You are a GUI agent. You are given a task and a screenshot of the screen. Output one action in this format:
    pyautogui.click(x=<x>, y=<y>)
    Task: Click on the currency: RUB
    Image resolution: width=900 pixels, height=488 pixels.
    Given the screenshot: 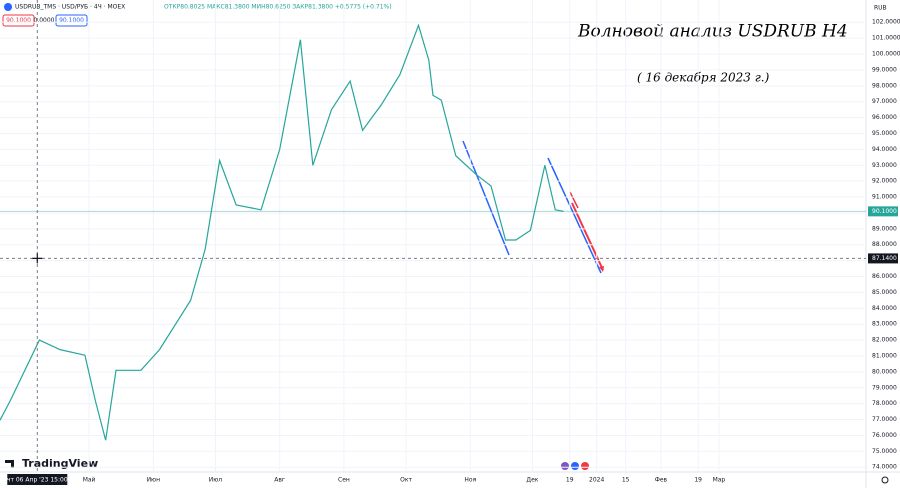 What is the action you would take?
    pyautogui.click(x=880, y=8)
    